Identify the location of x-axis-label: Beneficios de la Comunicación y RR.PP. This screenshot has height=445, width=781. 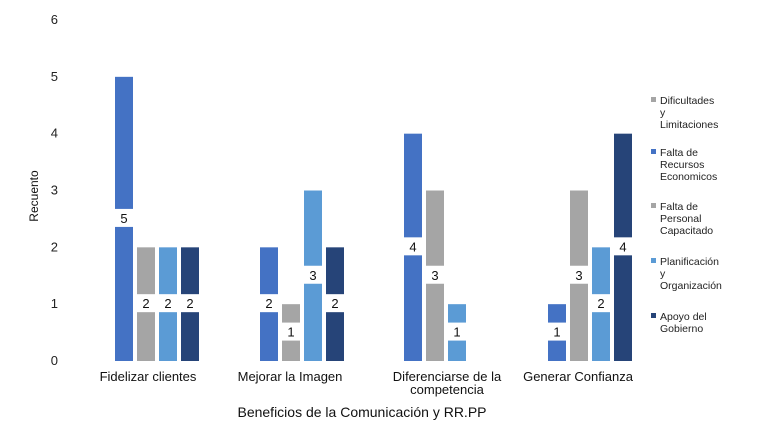
(361, 412).